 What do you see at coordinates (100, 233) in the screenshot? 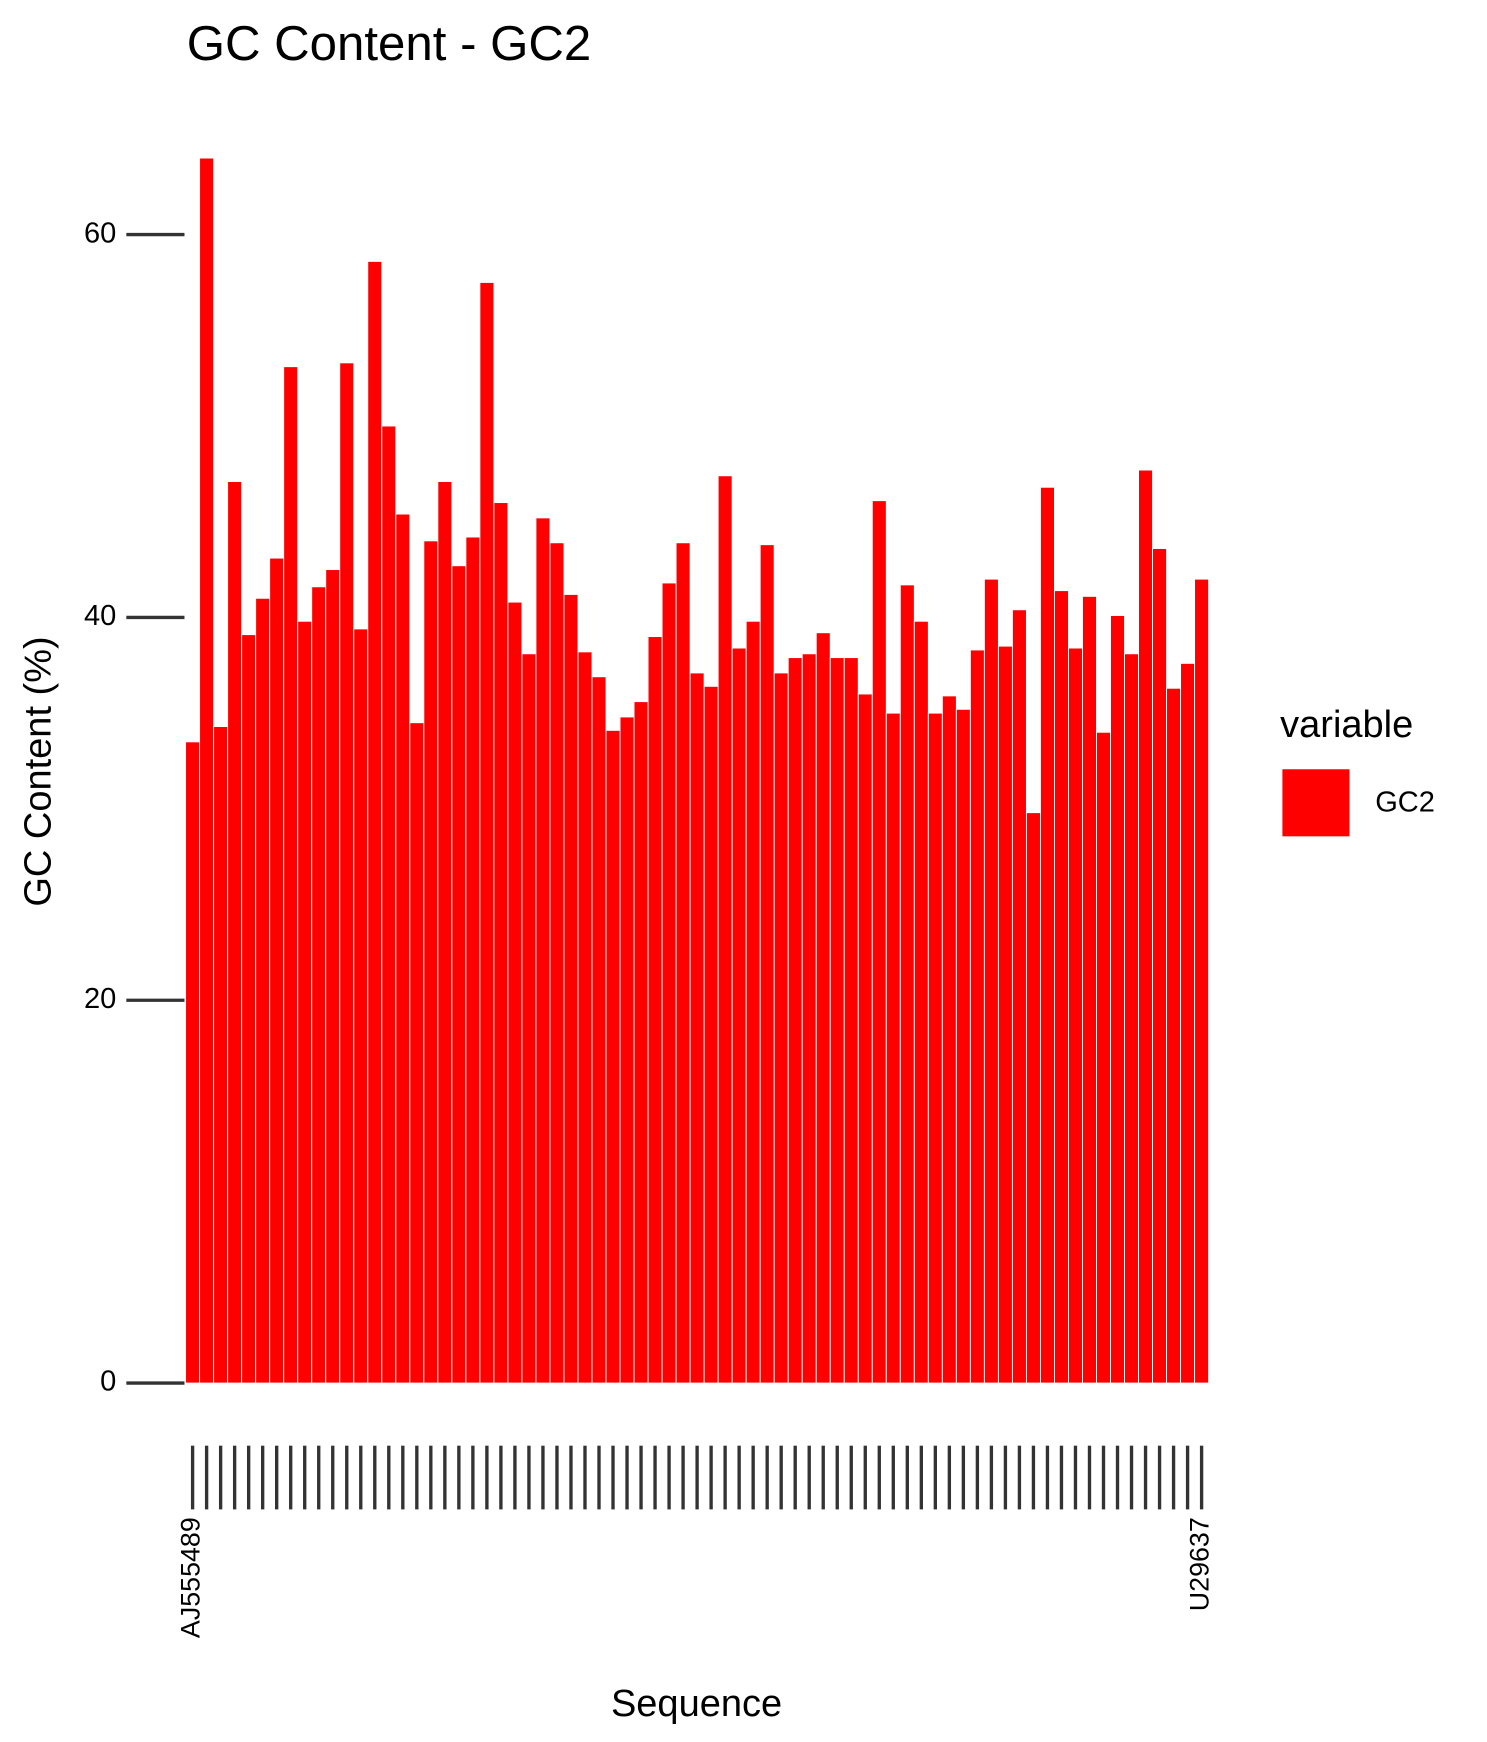
I see `y-tick-label: 60` at bounding box center [100, 233].